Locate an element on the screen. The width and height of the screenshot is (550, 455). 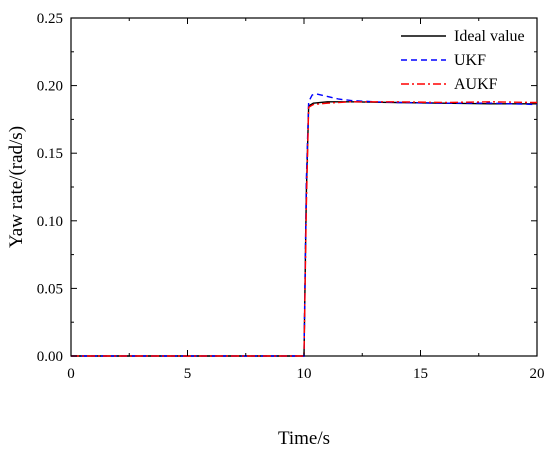
y-tick-label: 0.10 is located at coordinates (50, 222).